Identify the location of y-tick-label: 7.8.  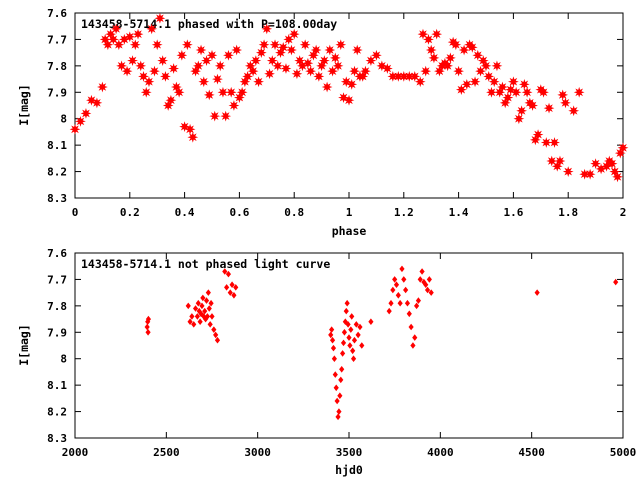
(57, 306).